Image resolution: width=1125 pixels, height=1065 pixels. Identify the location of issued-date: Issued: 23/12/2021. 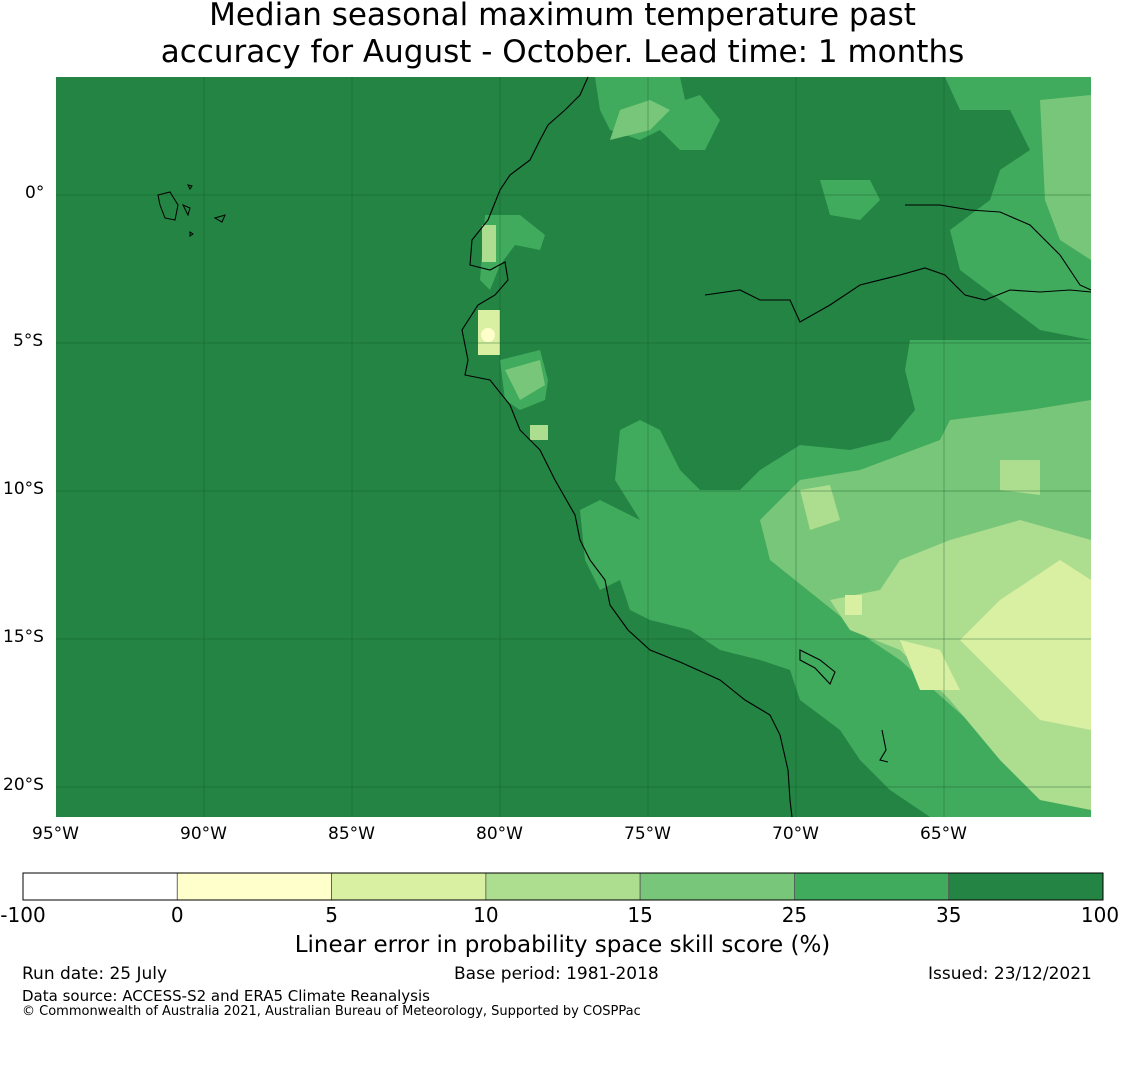
(1010, 974).